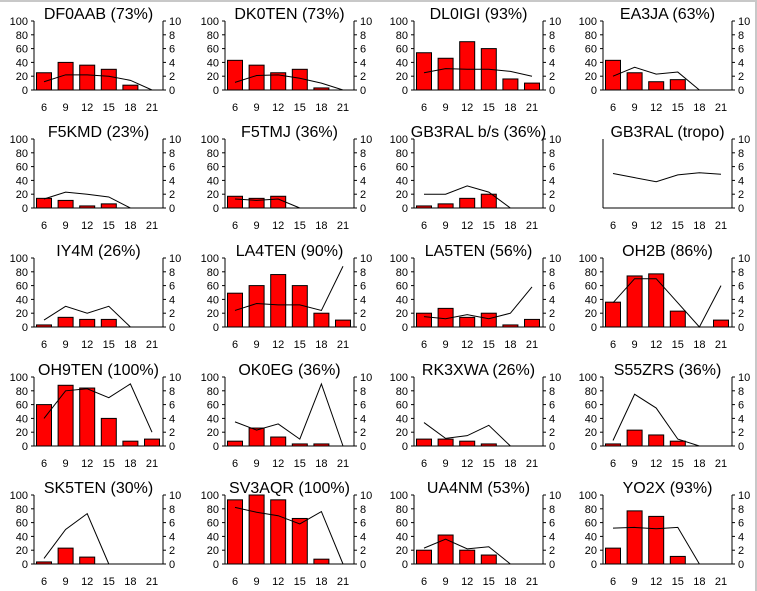  Describe the element at coordinates (175, 496) in the screenshot. I see `right-tick-label: 10` at that location.